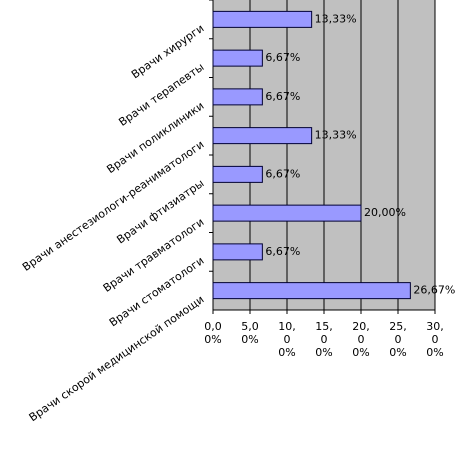 This screenshot has height=450, width=472. Describe the element at coordinates (398, 339) in the screenshot. I see `x-tick-label: 25,00%` at that location.